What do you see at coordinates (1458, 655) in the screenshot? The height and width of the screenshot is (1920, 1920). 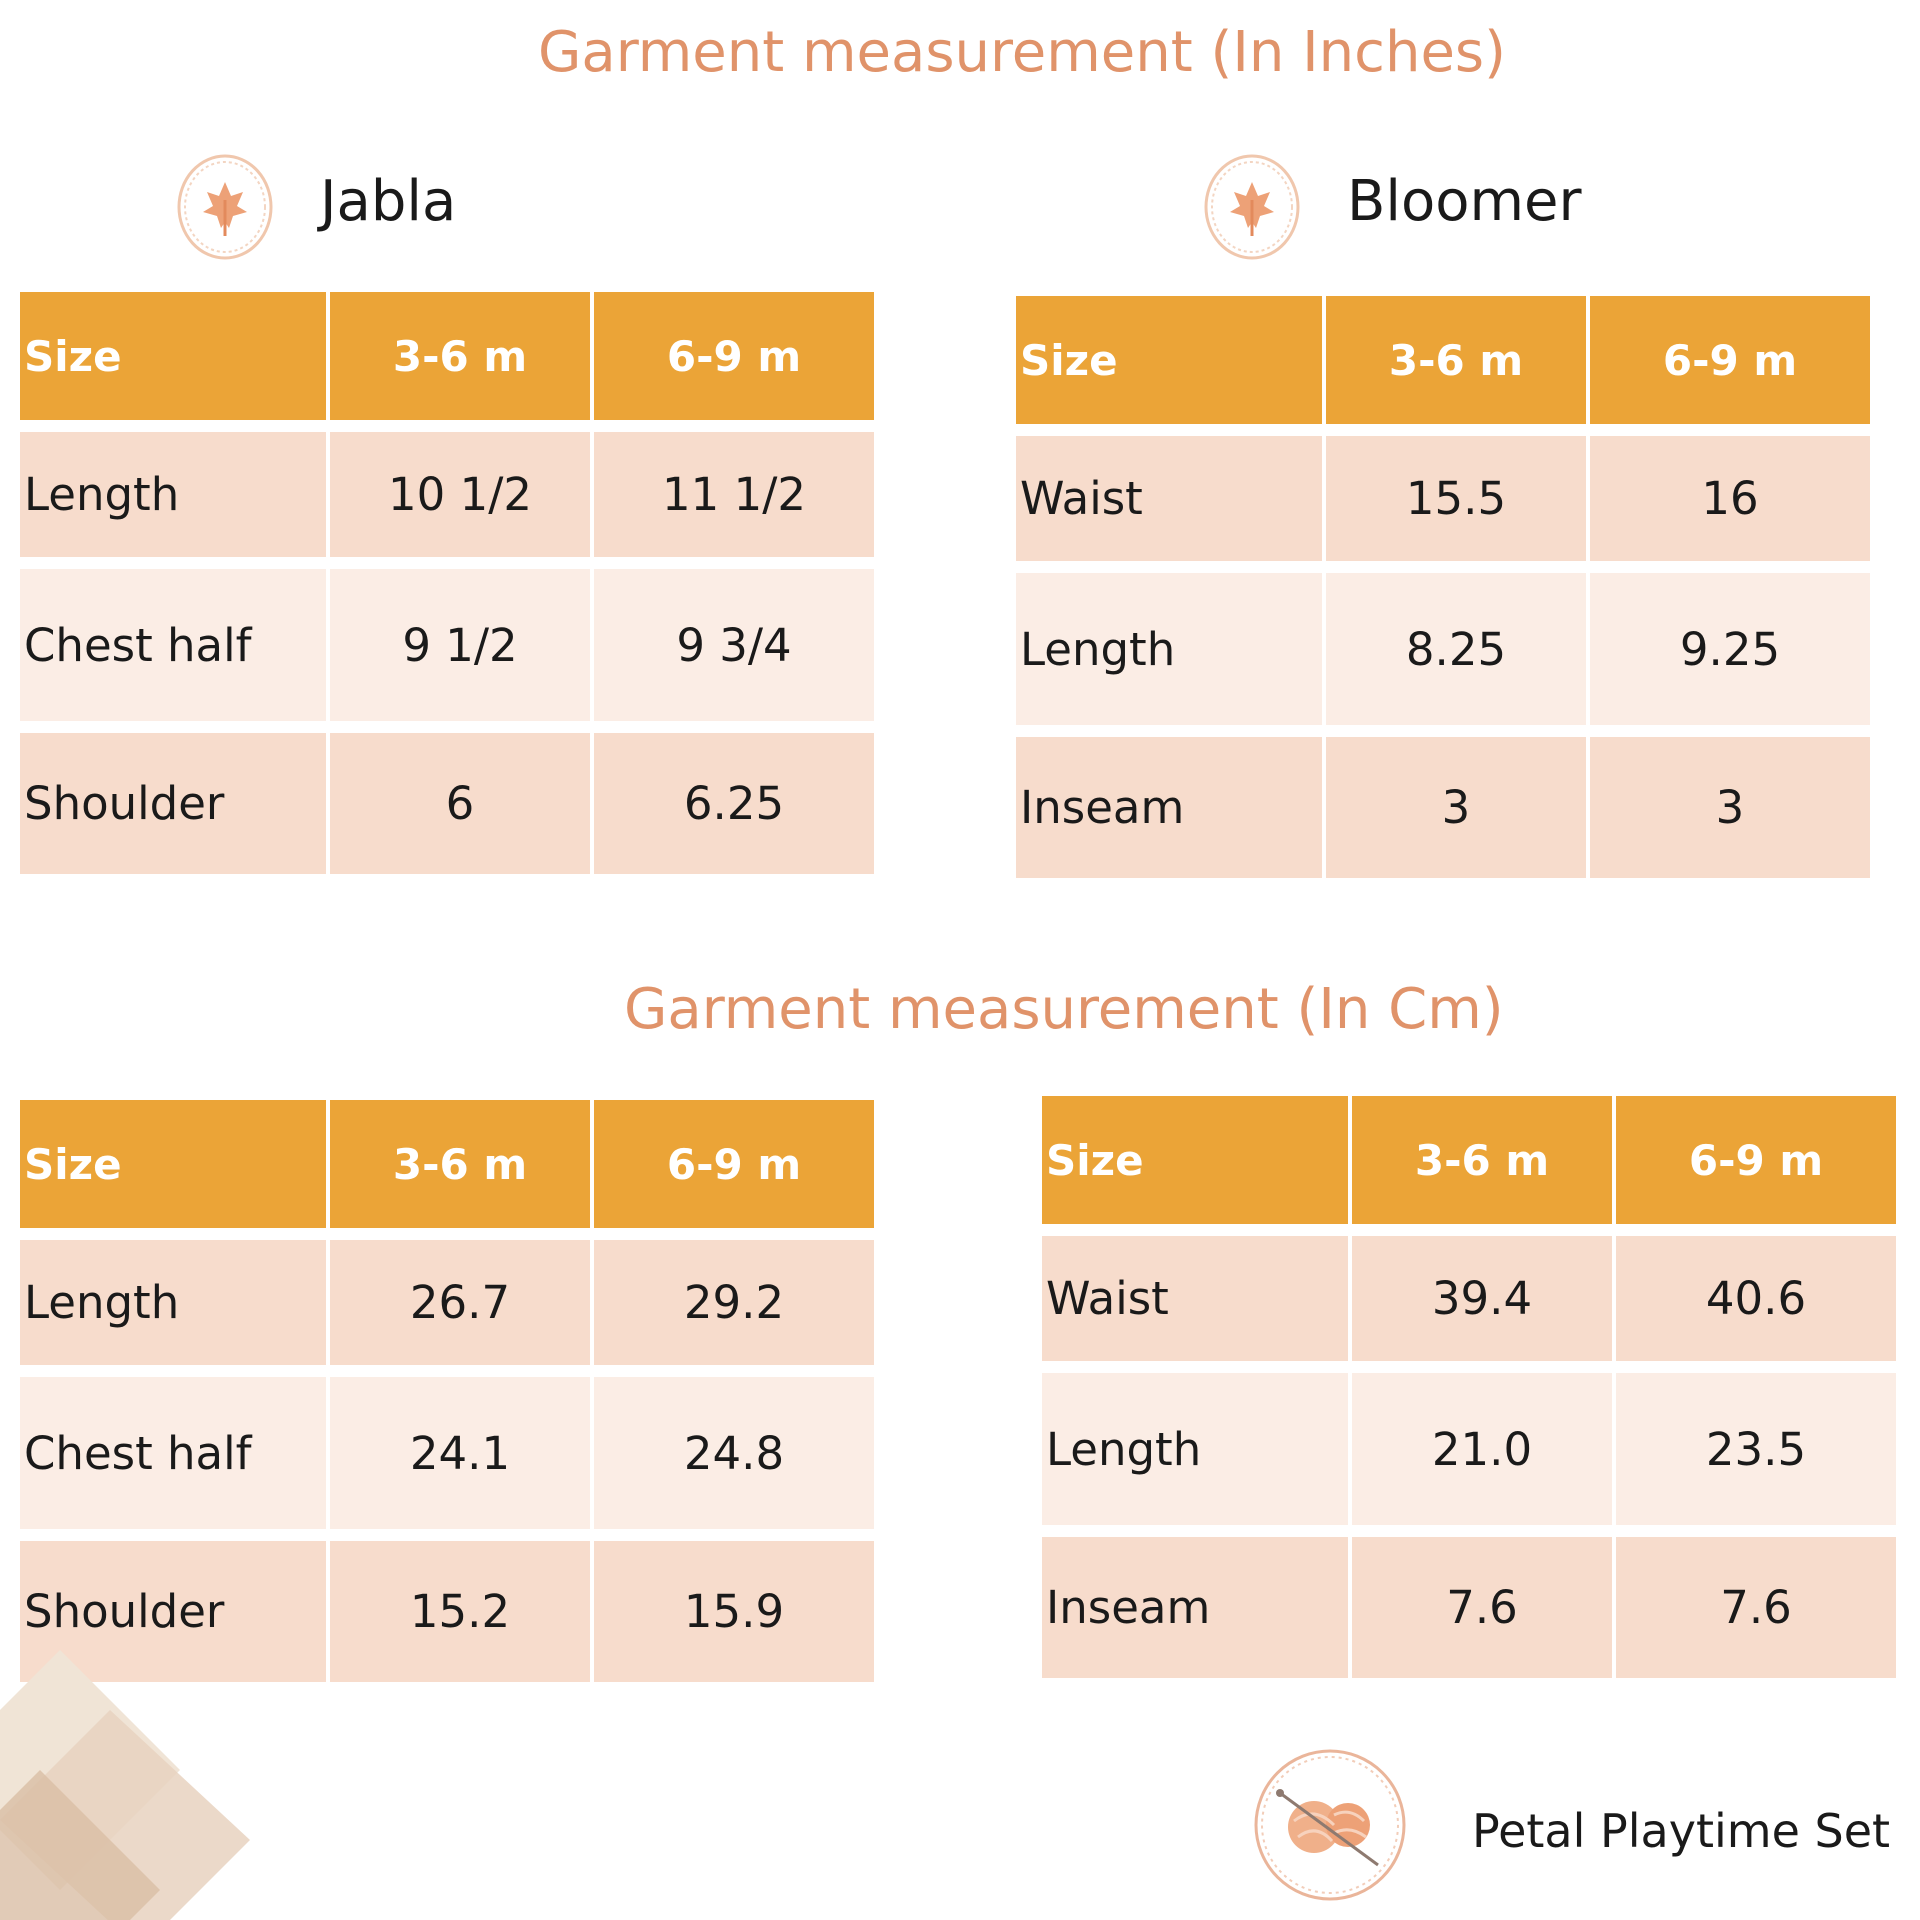 I see `table-cell: 8.25` at bounding box center [1458, 655].